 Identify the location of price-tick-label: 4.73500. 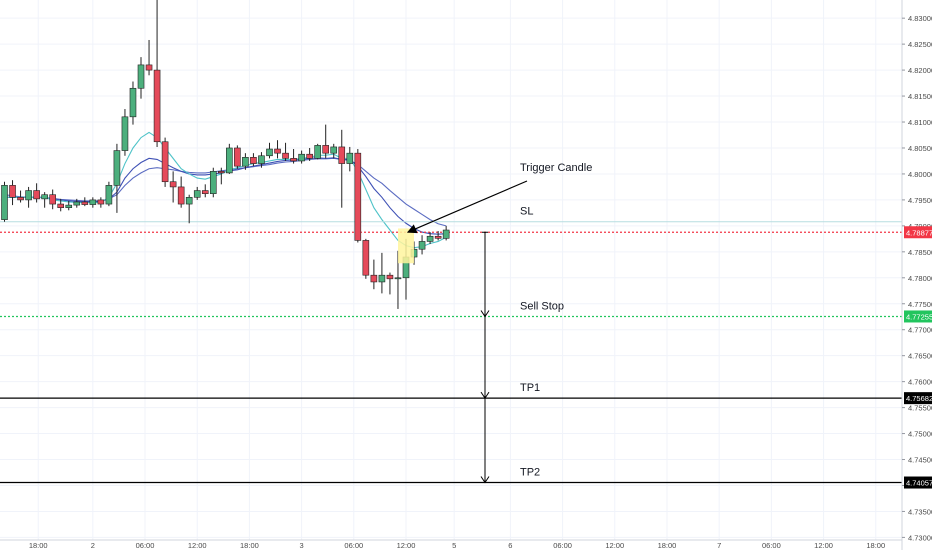
(920, 511).